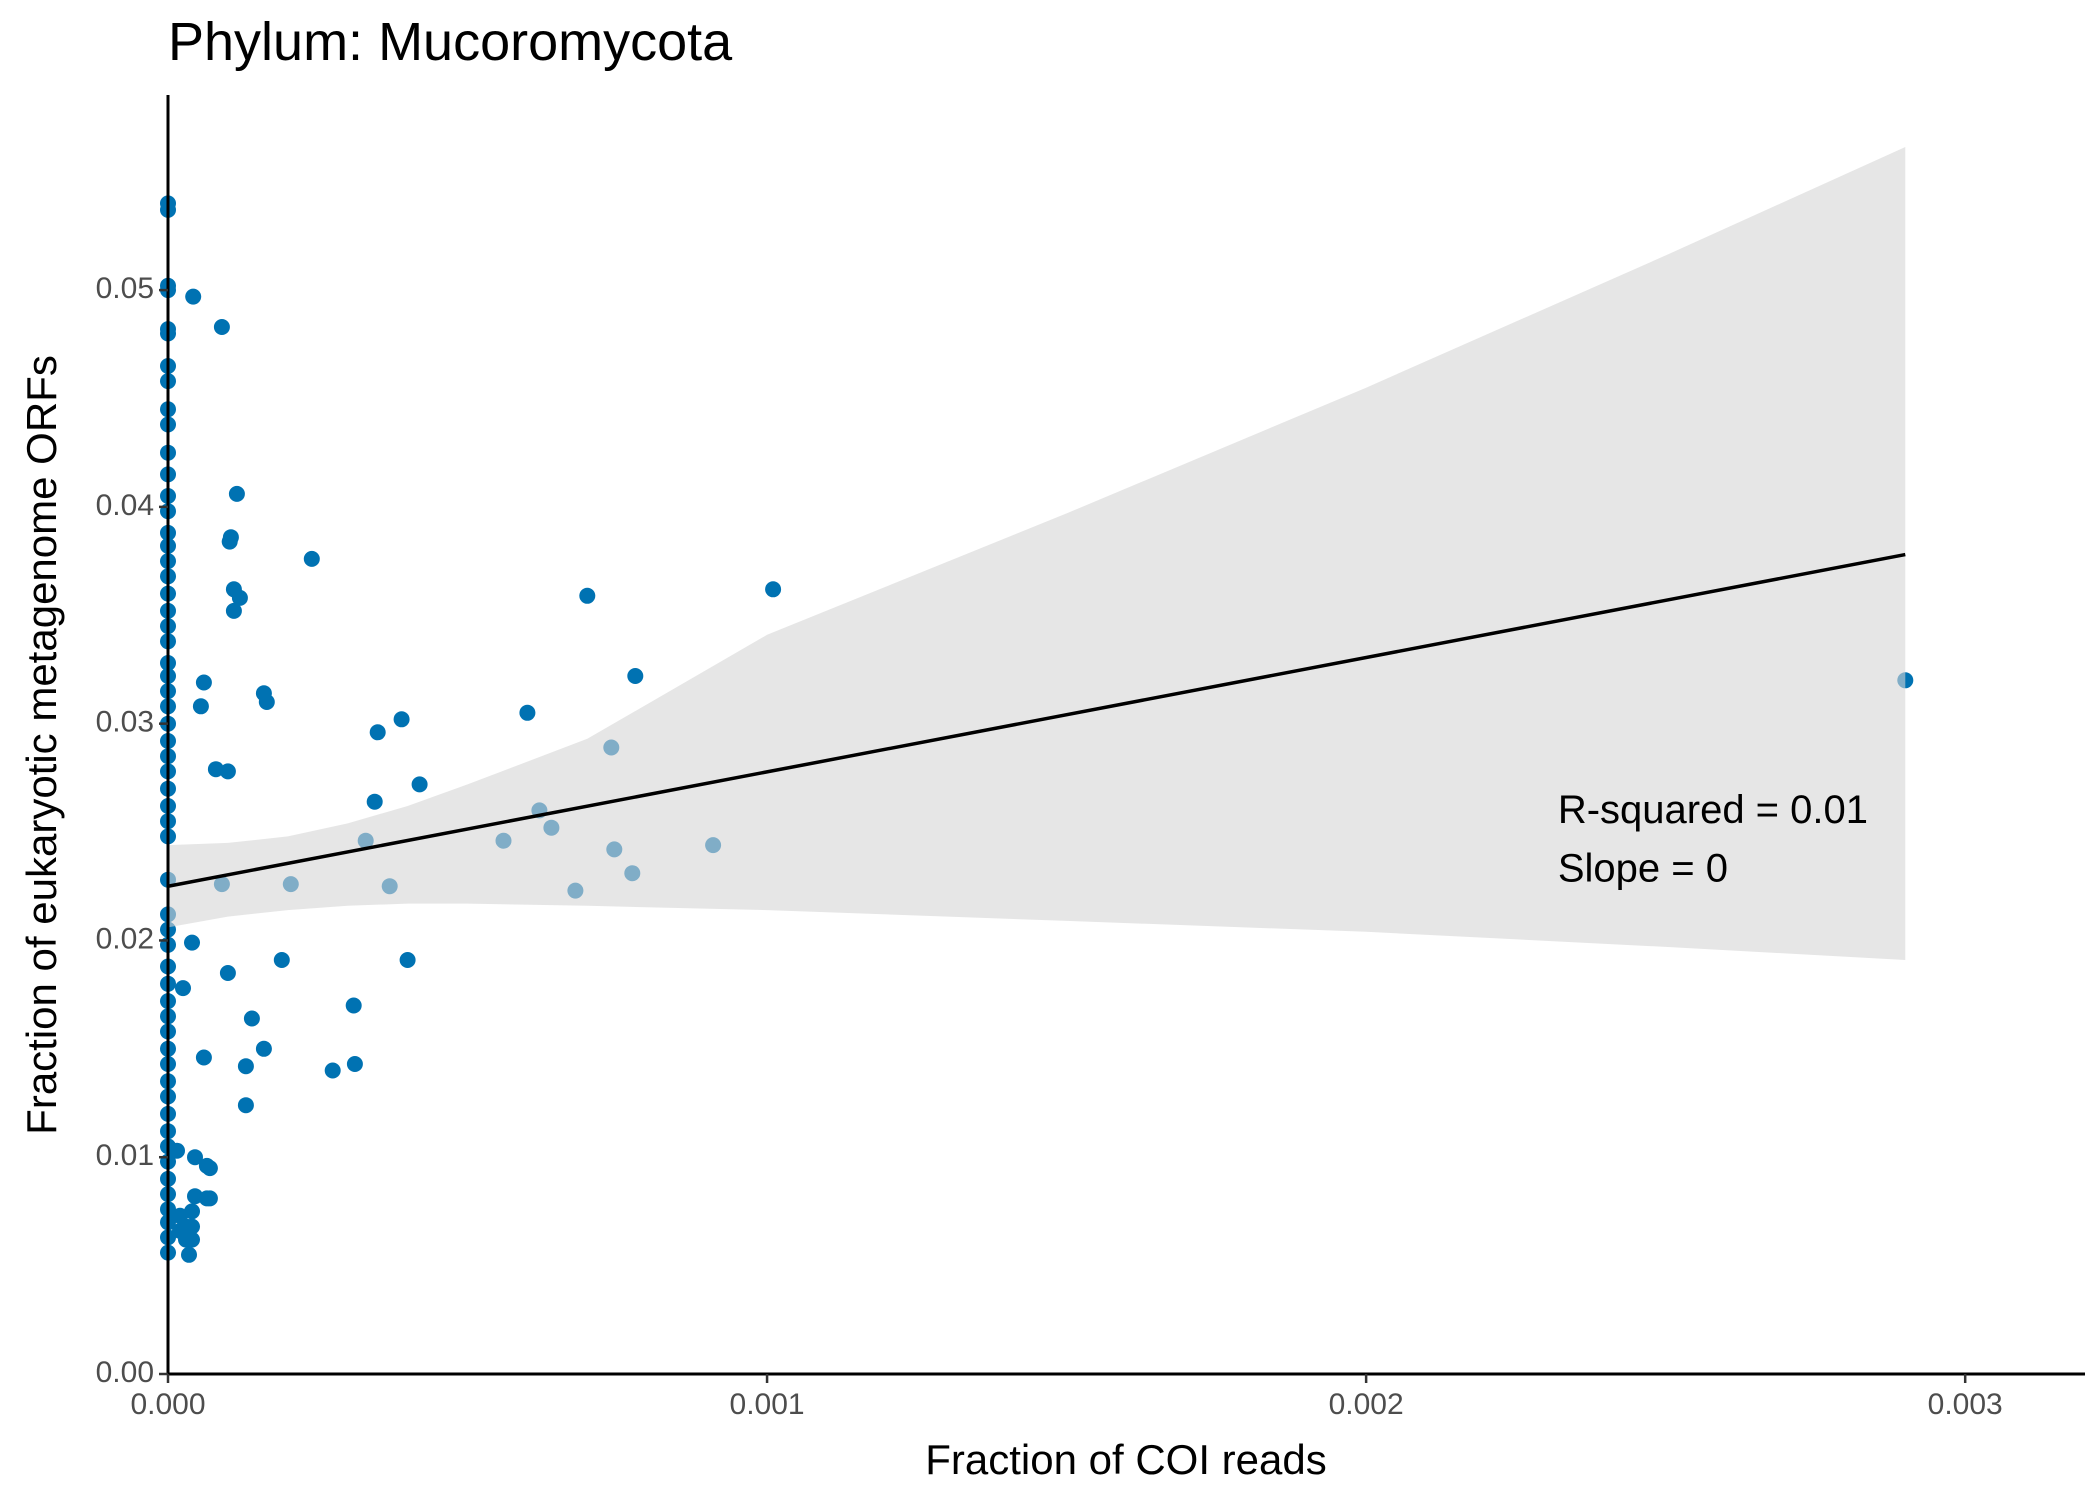 The image size is (2100, 1500). What do you see at coordinates (1125, 1459) in the screenshot?
I see `x-axis-title: Fraction of COI reads` at bounding box center [1125, 1459].